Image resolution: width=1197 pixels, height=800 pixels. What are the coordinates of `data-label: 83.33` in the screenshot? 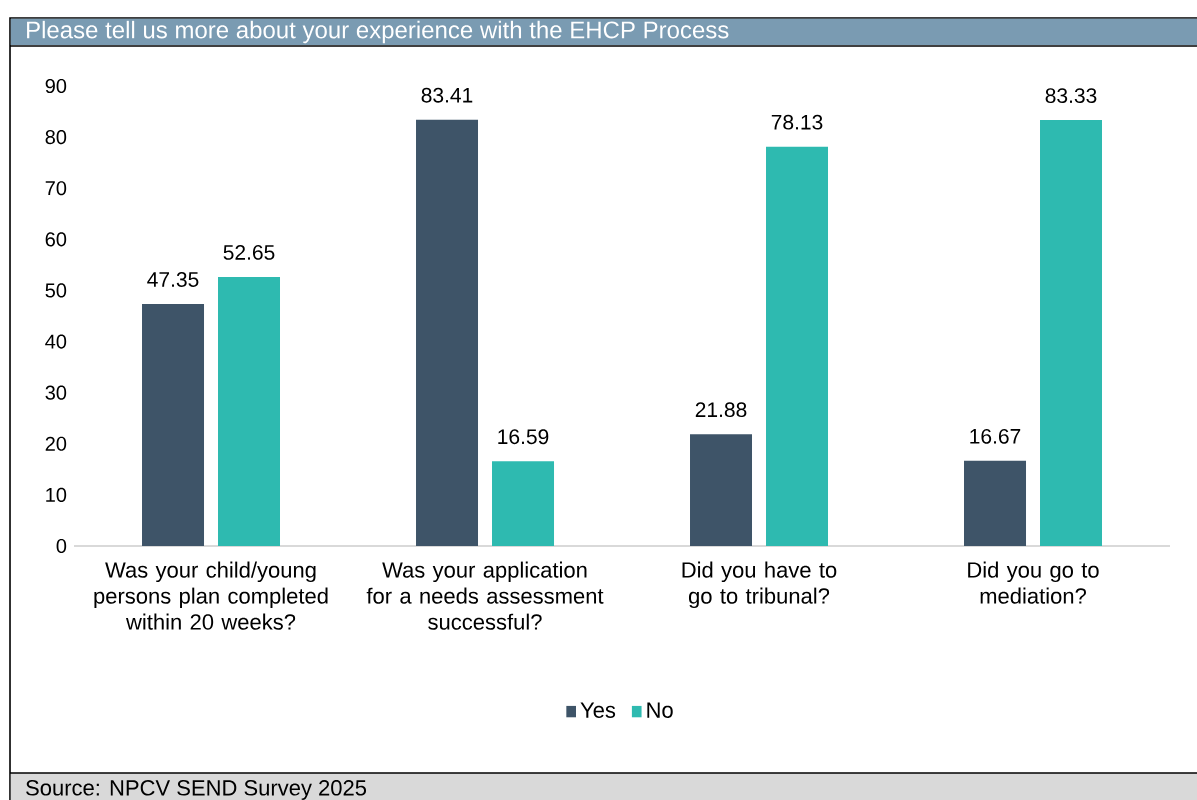 It's located at (1071, 96).